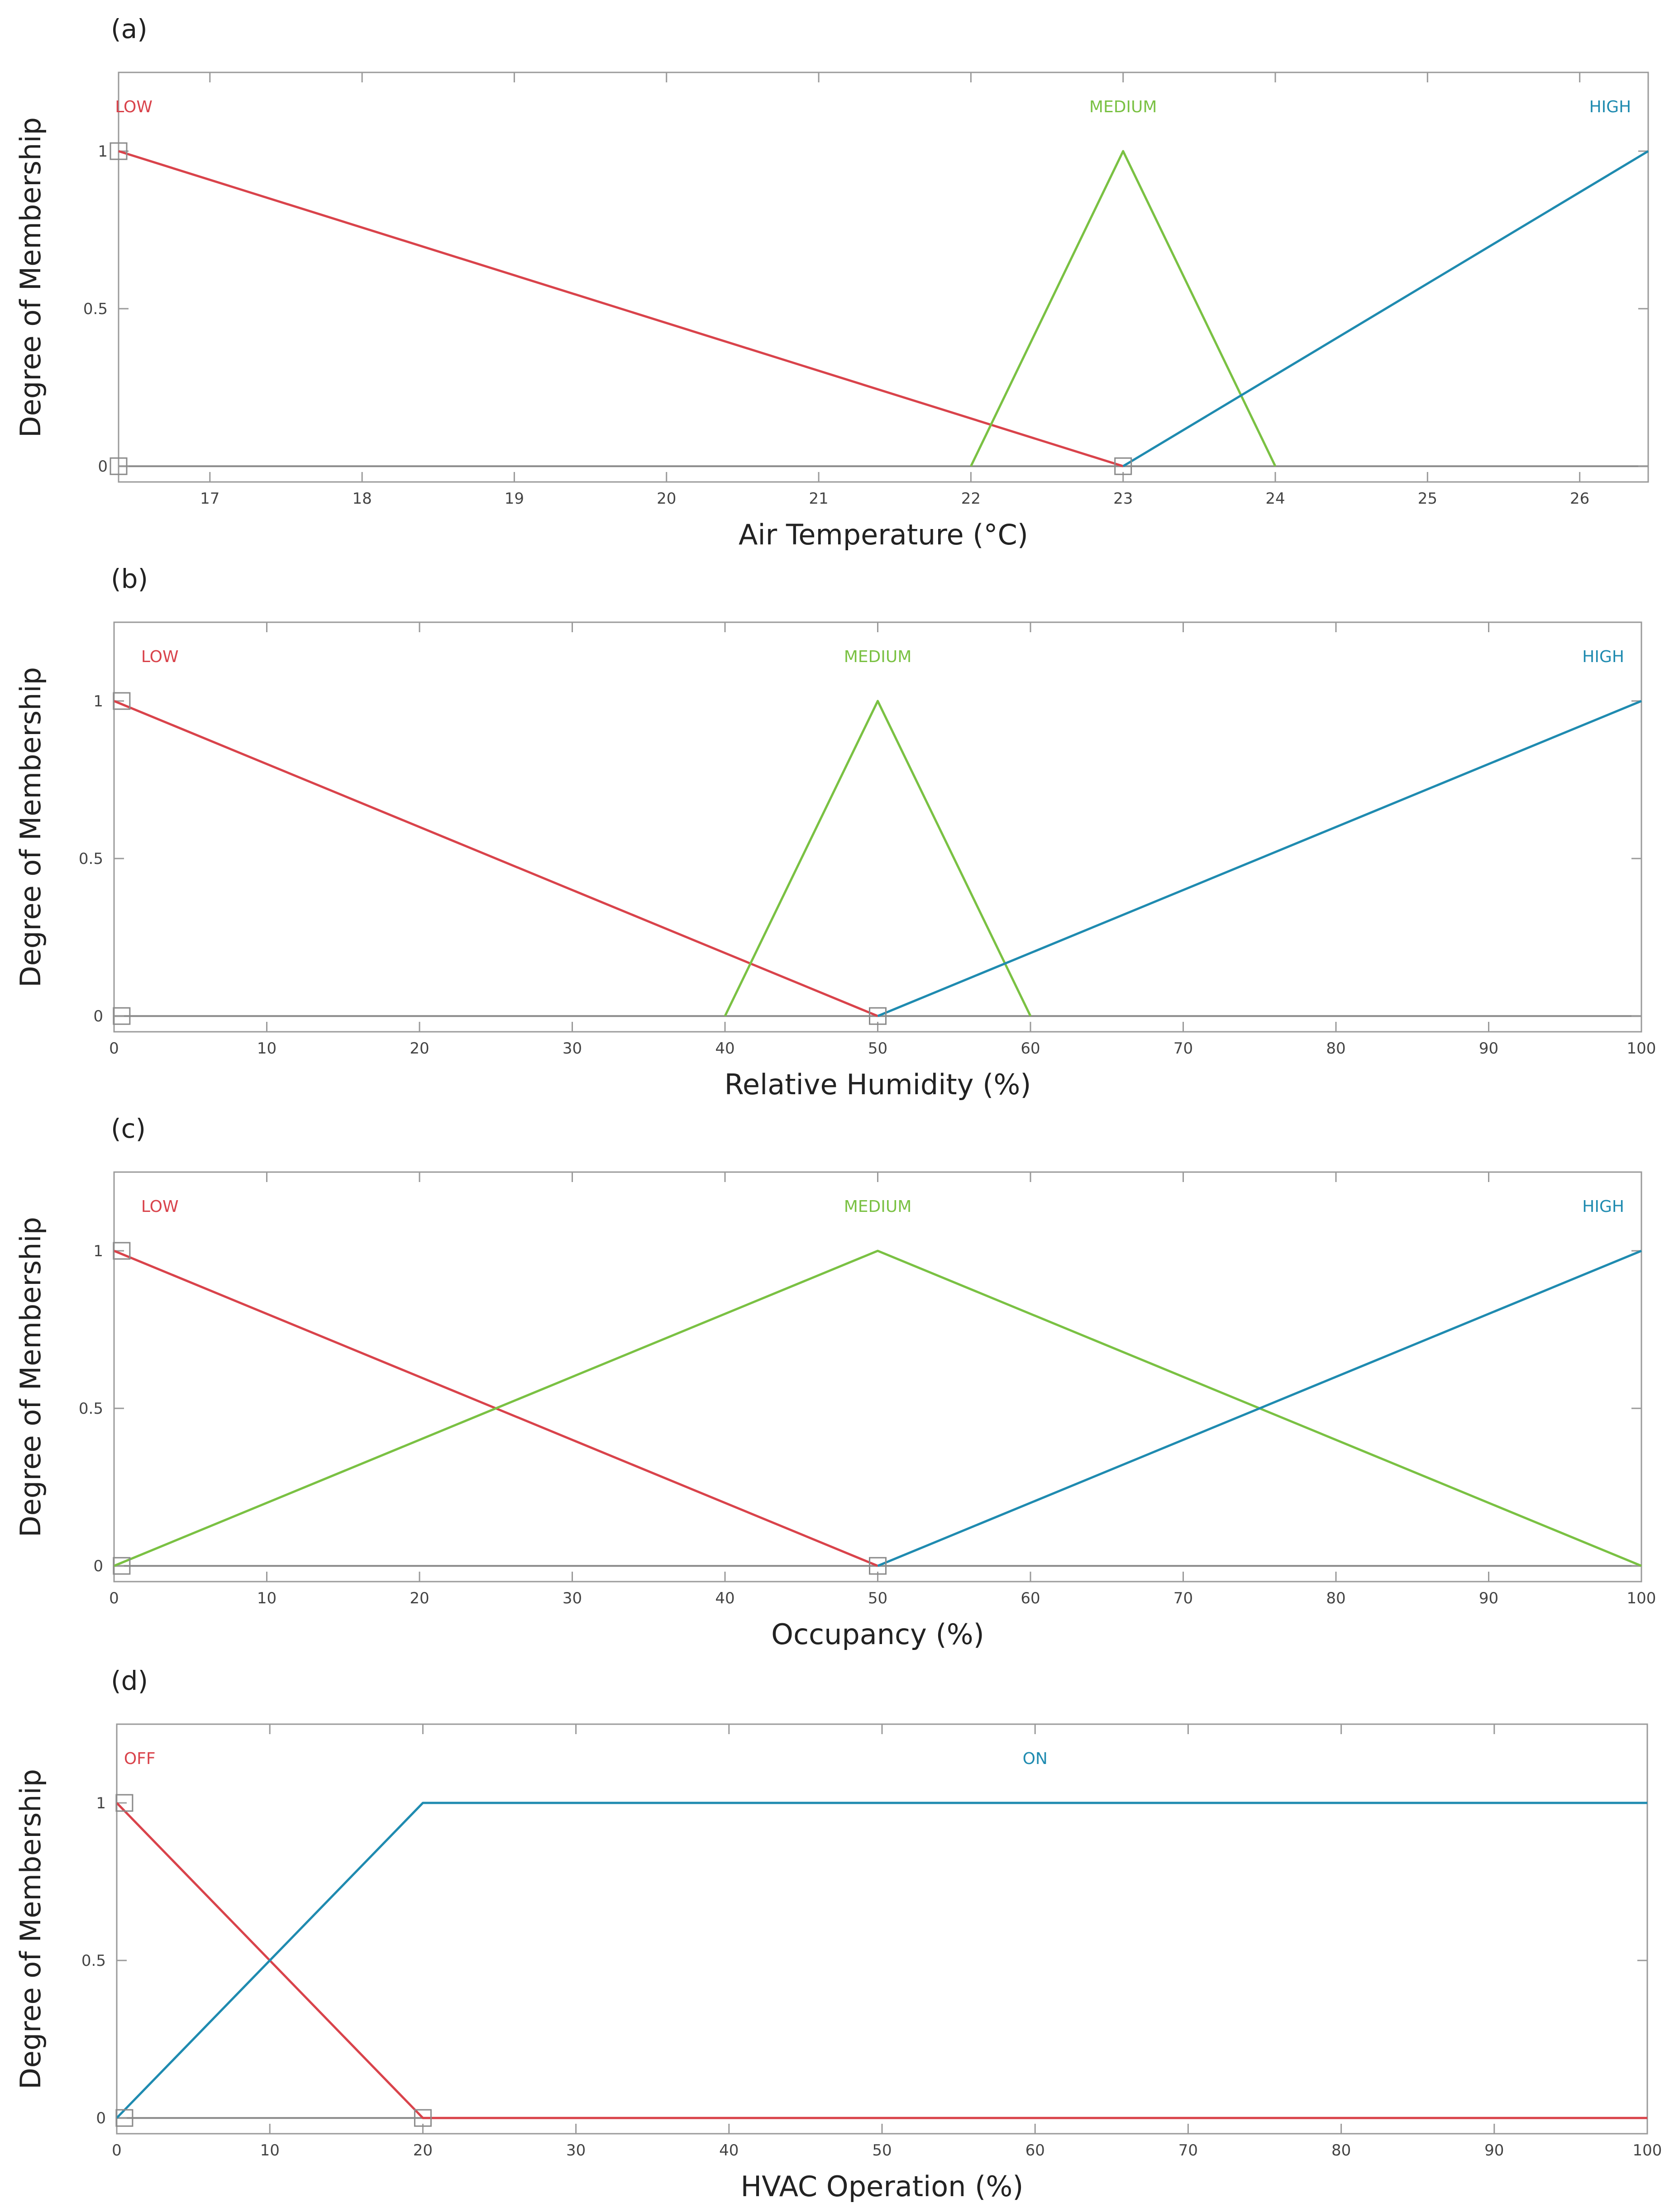 The width and height of the screenshot is (1674, 2212). I want to click on x-axis-label: HVAC Operation (%), so click(882, 2186).